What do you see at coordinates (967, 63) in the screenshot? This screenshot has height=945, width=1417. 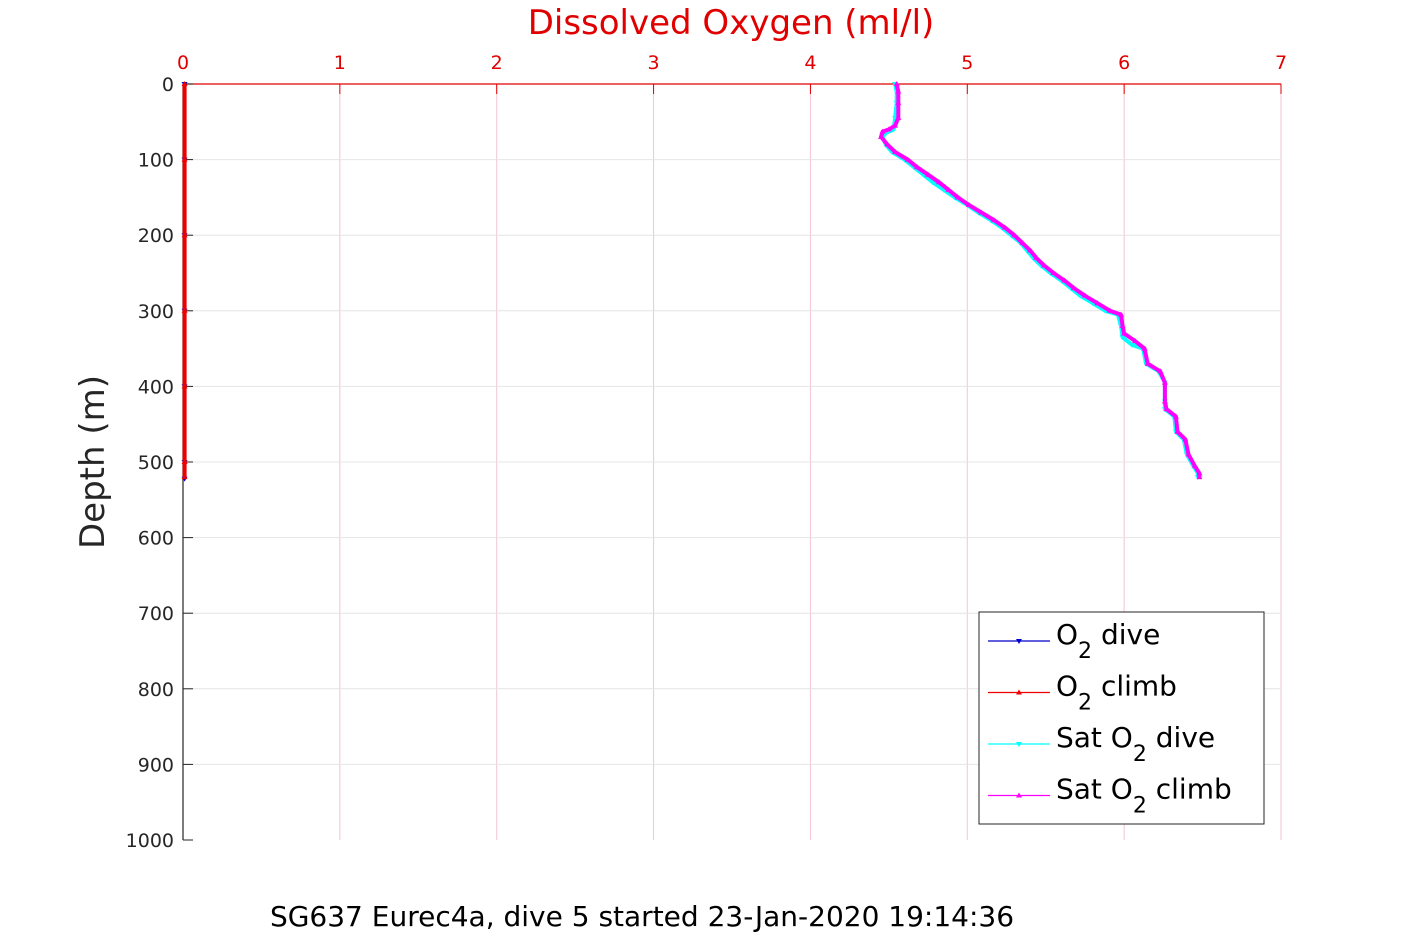 I see `x-tick-label: 5` at bounding box center [967, 63].